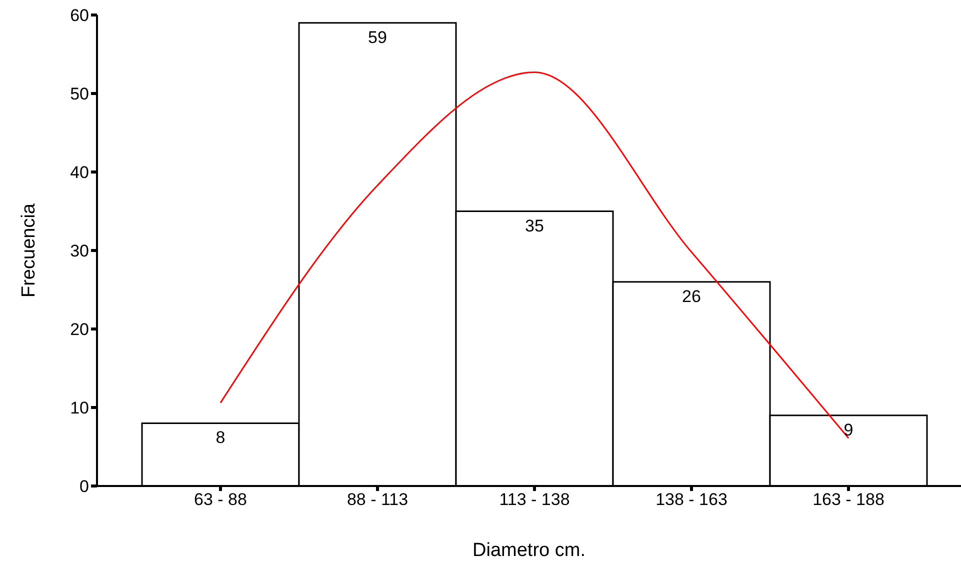 This screenshot has width=961, height=569. Describe the element at coordinates (849, 430) in the screenshot. I see `data-label: 9` at that location.